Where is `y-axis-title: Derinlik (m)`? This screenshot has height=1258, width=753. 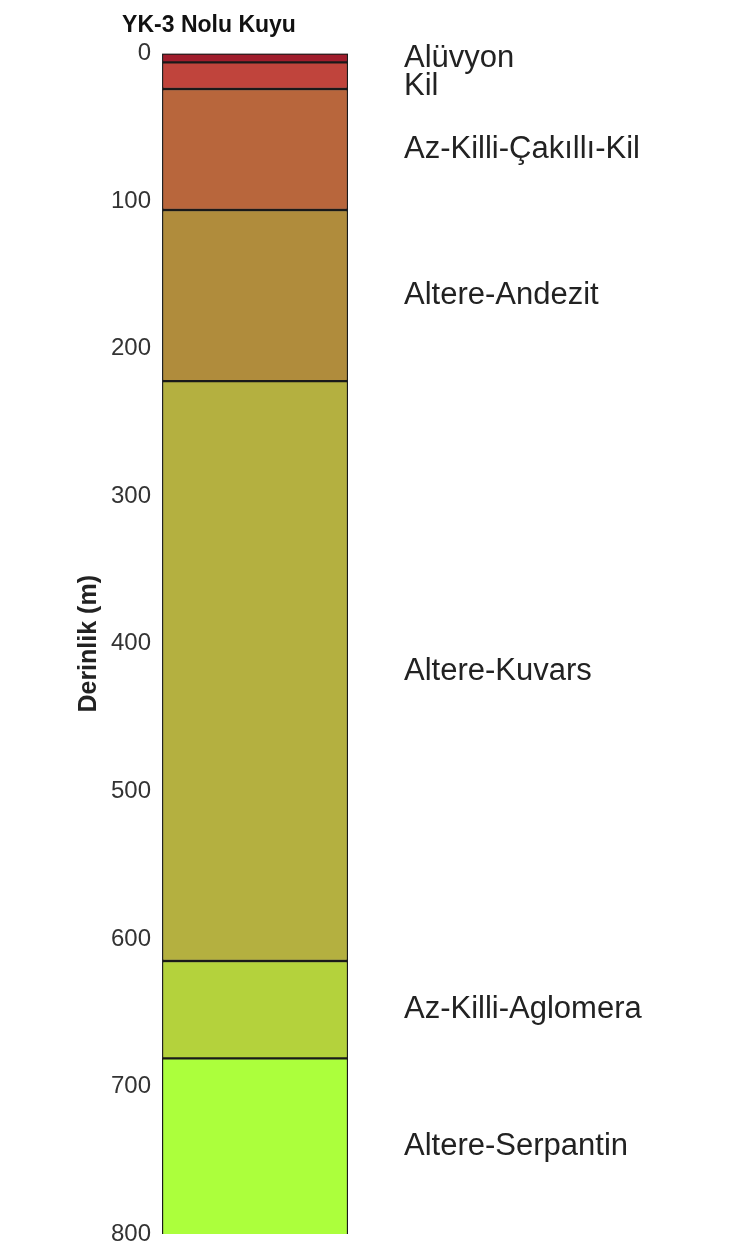
y-axis-title: Derinlik (m) is located at coordinates (86, 644).